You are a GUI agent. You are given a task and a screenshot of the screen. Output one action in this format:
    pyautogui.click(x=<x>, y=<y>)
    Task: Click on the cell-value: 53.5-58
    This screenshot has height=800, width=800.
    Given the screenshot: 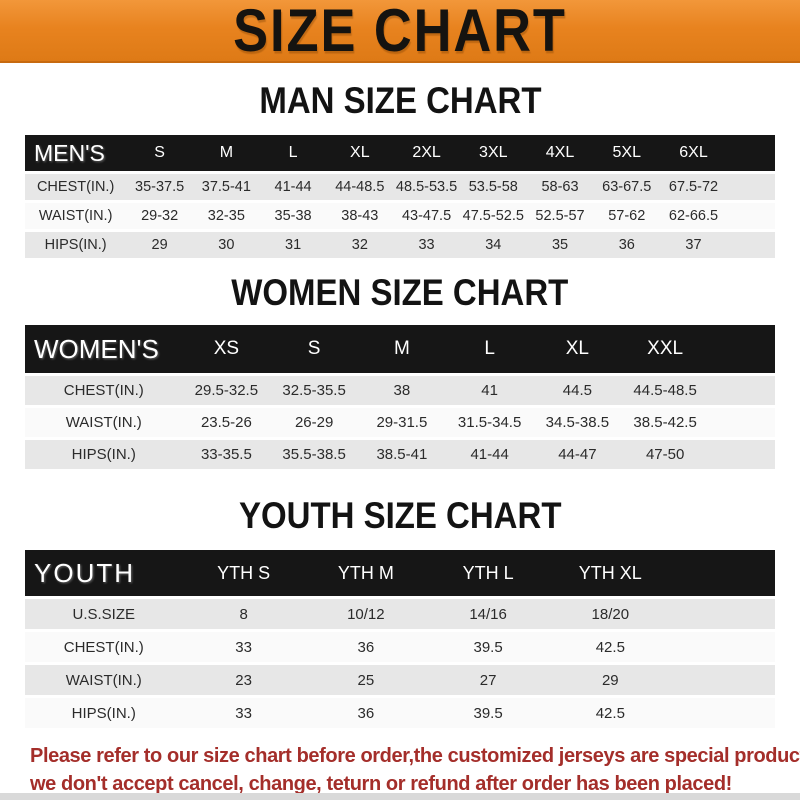 What is the action you would take?
    pyautogui.click(x=493, y=187)
    